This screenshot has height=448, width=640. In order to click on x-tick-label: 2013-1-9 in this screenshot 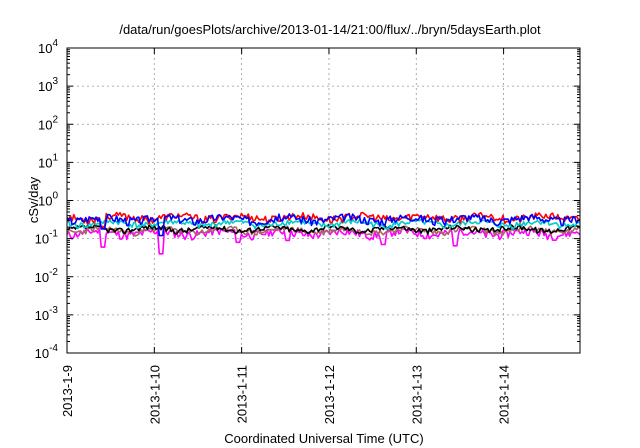, I will do `click(67, 391)`.